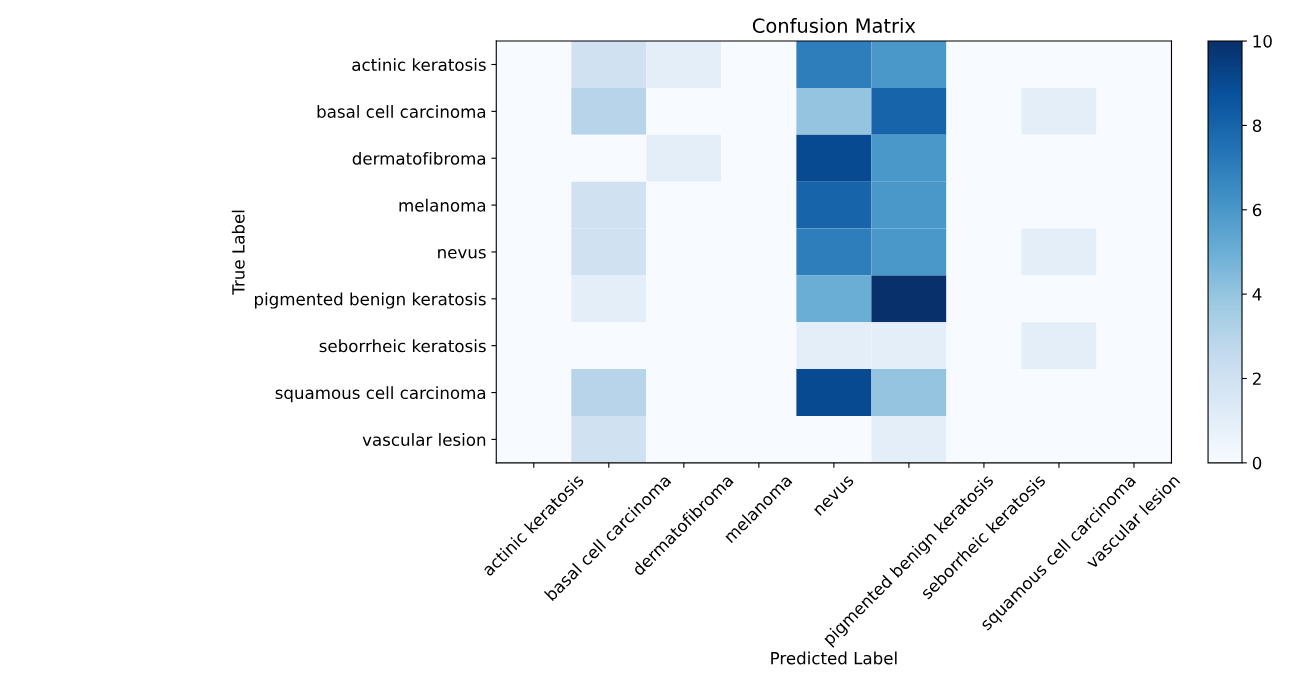 The height and width of the screenshot is (696, 1306). What do you see at coordinates (462, 253) in the screenshot?
I see `y-tick-label: nevus` at bounding box center [462, 253].